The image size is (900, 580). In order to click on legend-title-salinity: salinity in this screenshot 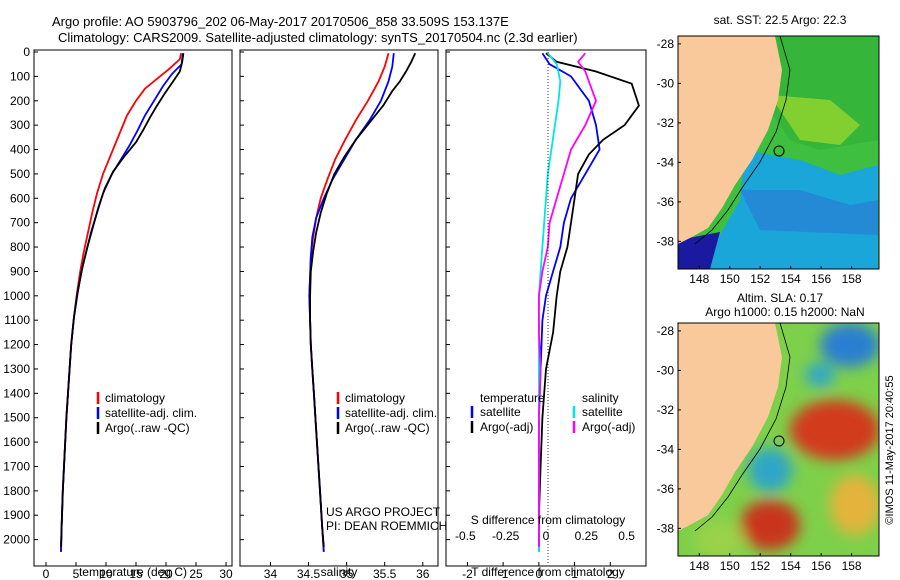, I will do `click(600, 398)`.